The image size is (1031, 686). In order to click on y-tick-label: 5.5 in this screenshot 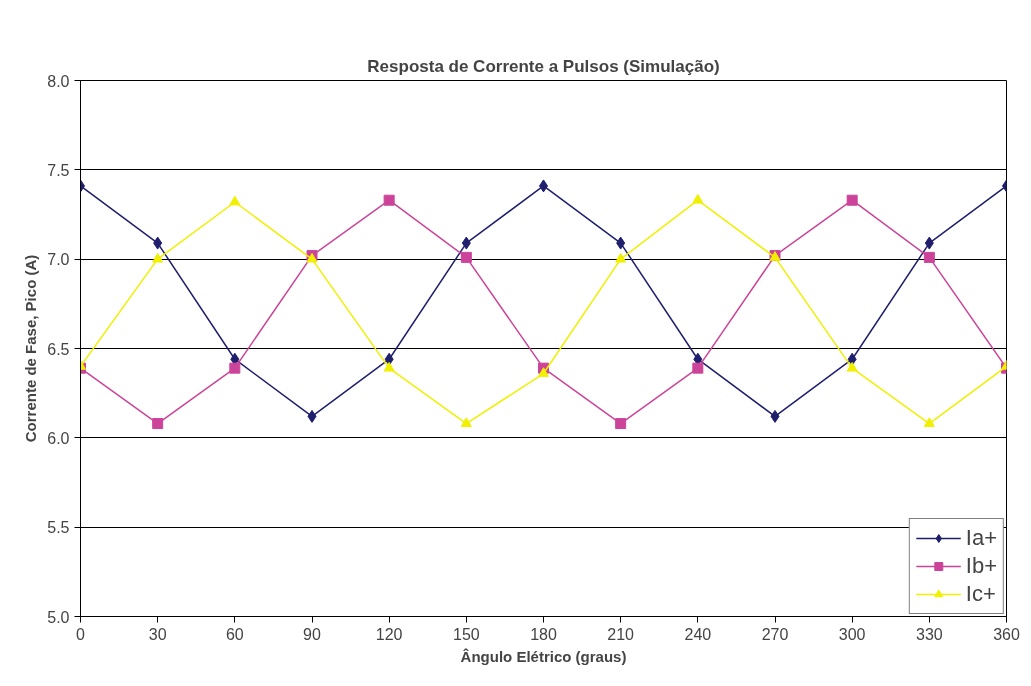, I will do `click(58, 528)`.